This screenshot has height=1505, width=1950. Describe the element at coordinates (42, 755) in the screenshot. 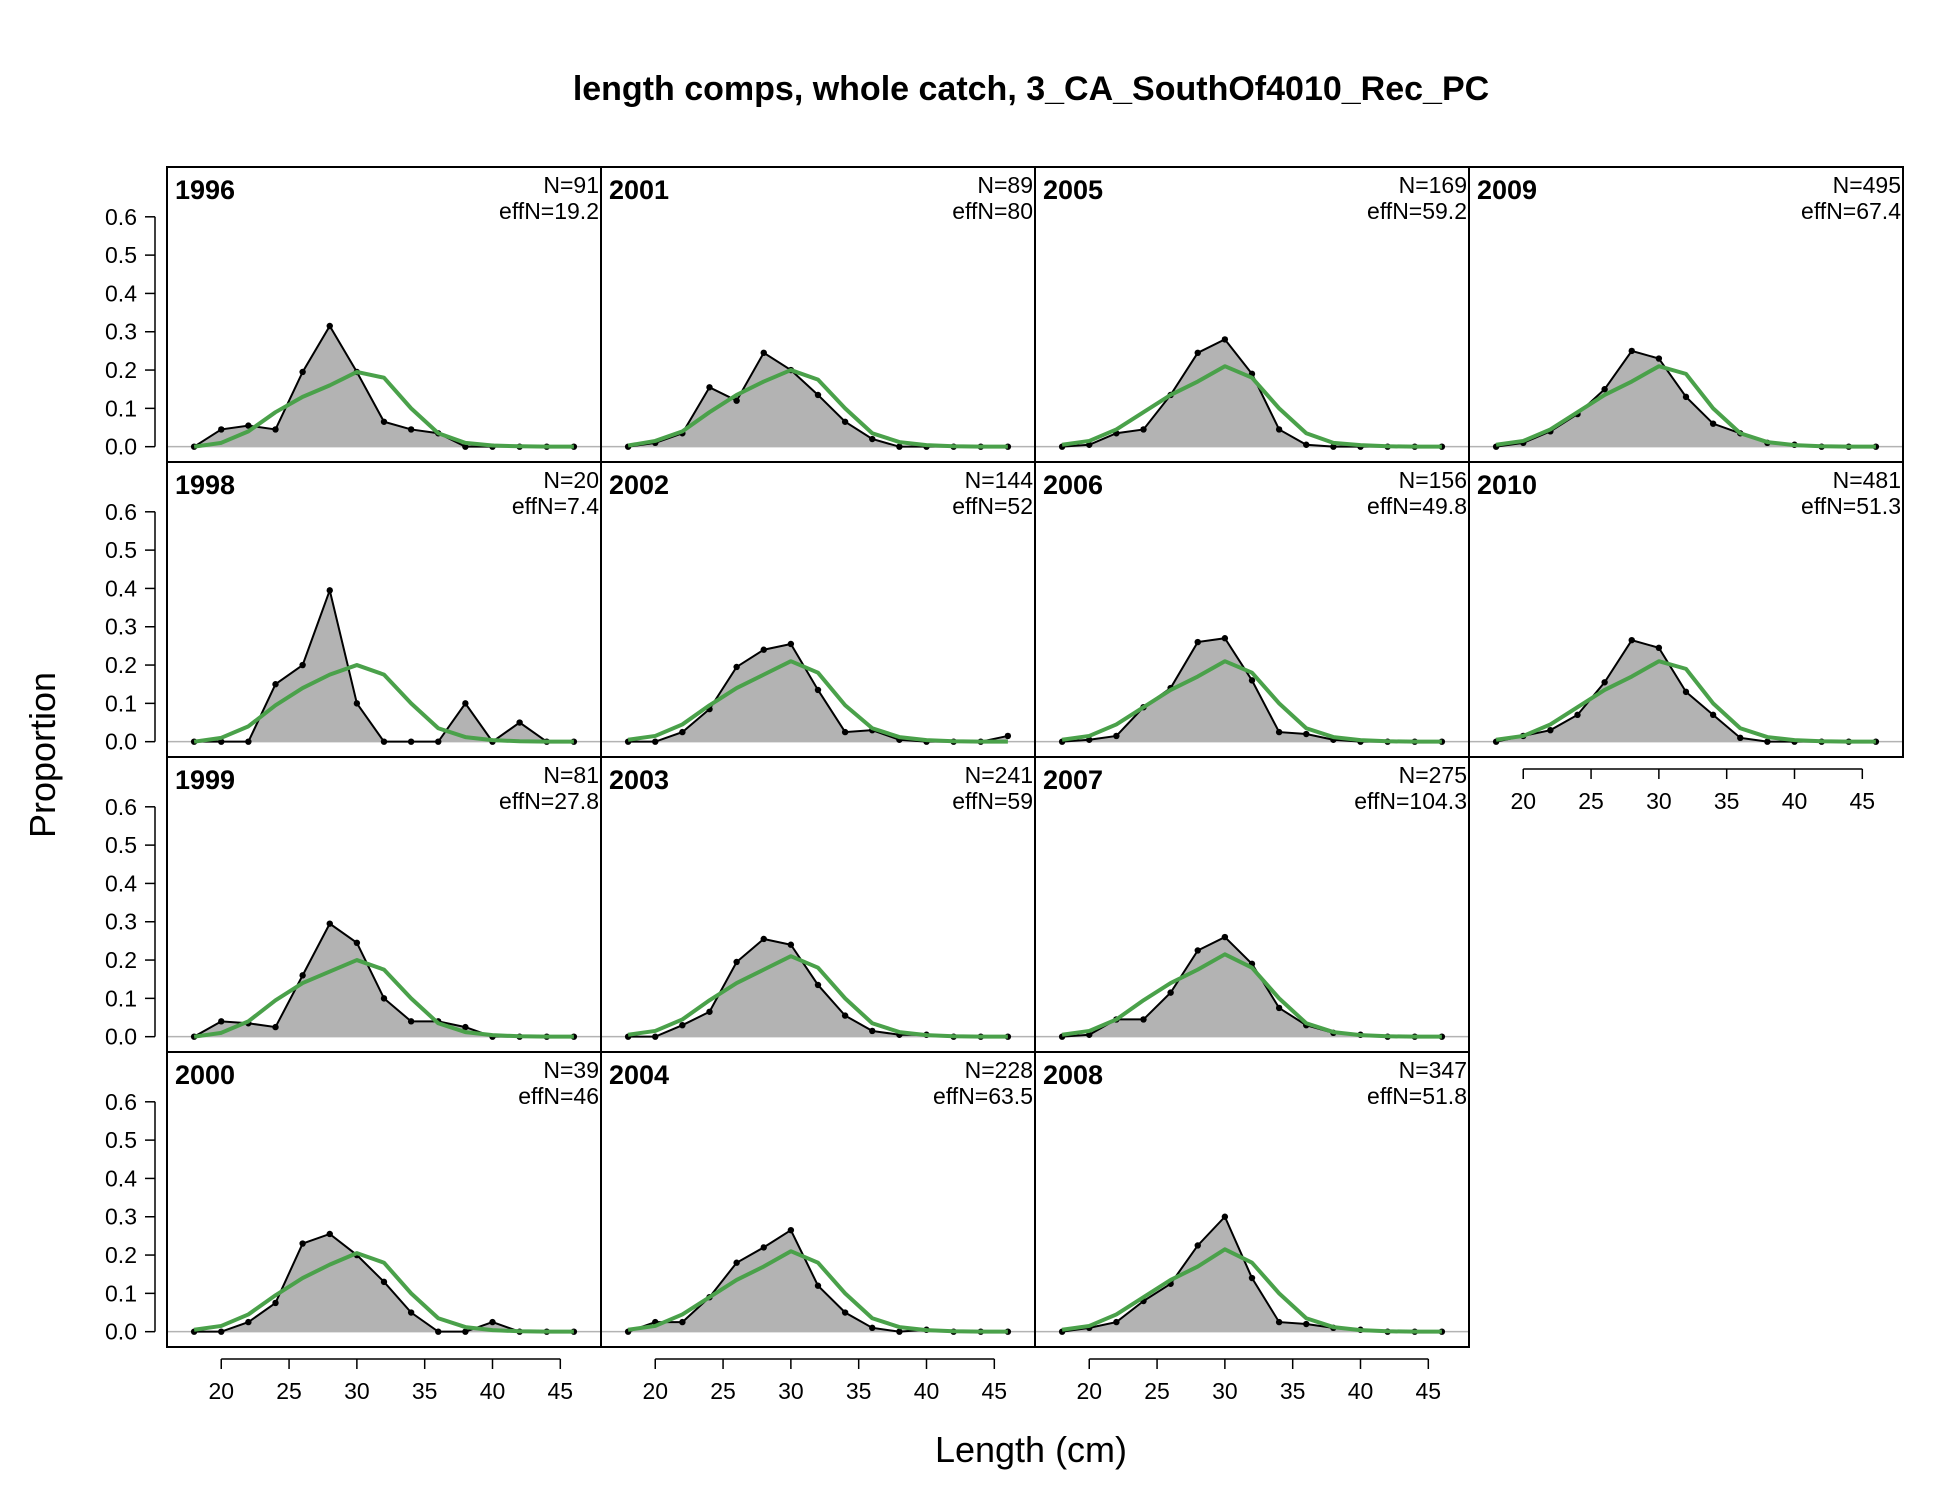

I see `y-axis-label: Proportion` at that location.